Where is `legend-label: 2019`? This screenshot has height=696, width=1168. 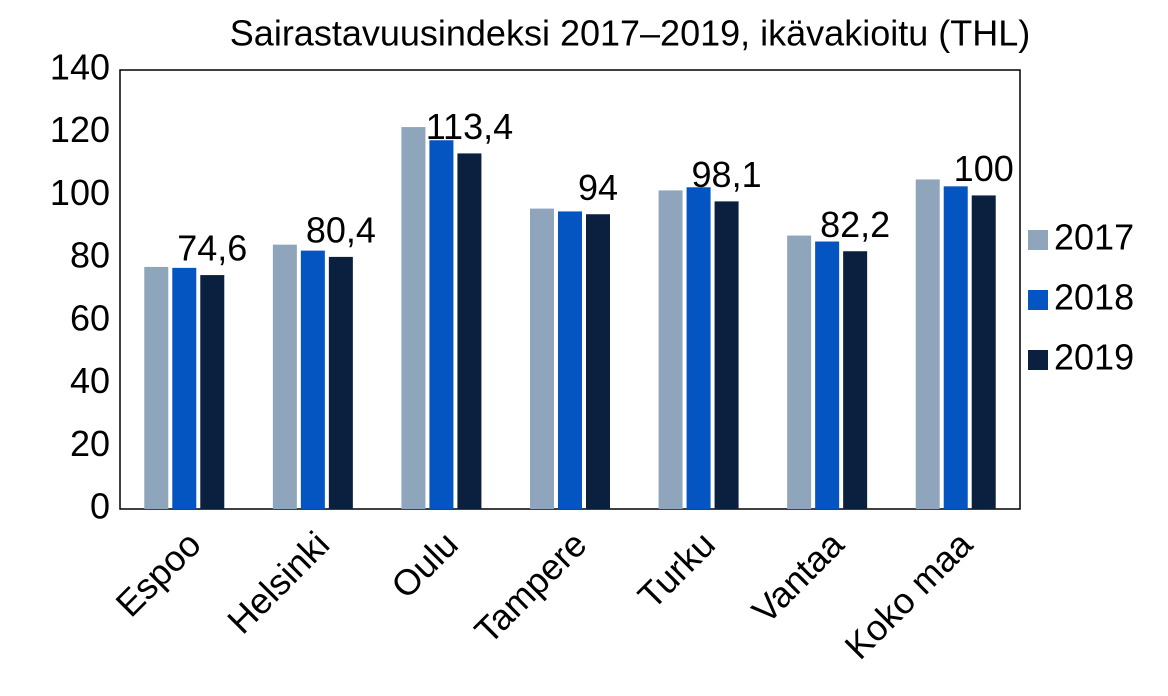 legend-label: 2019 is located at coordinates (1094, 357).